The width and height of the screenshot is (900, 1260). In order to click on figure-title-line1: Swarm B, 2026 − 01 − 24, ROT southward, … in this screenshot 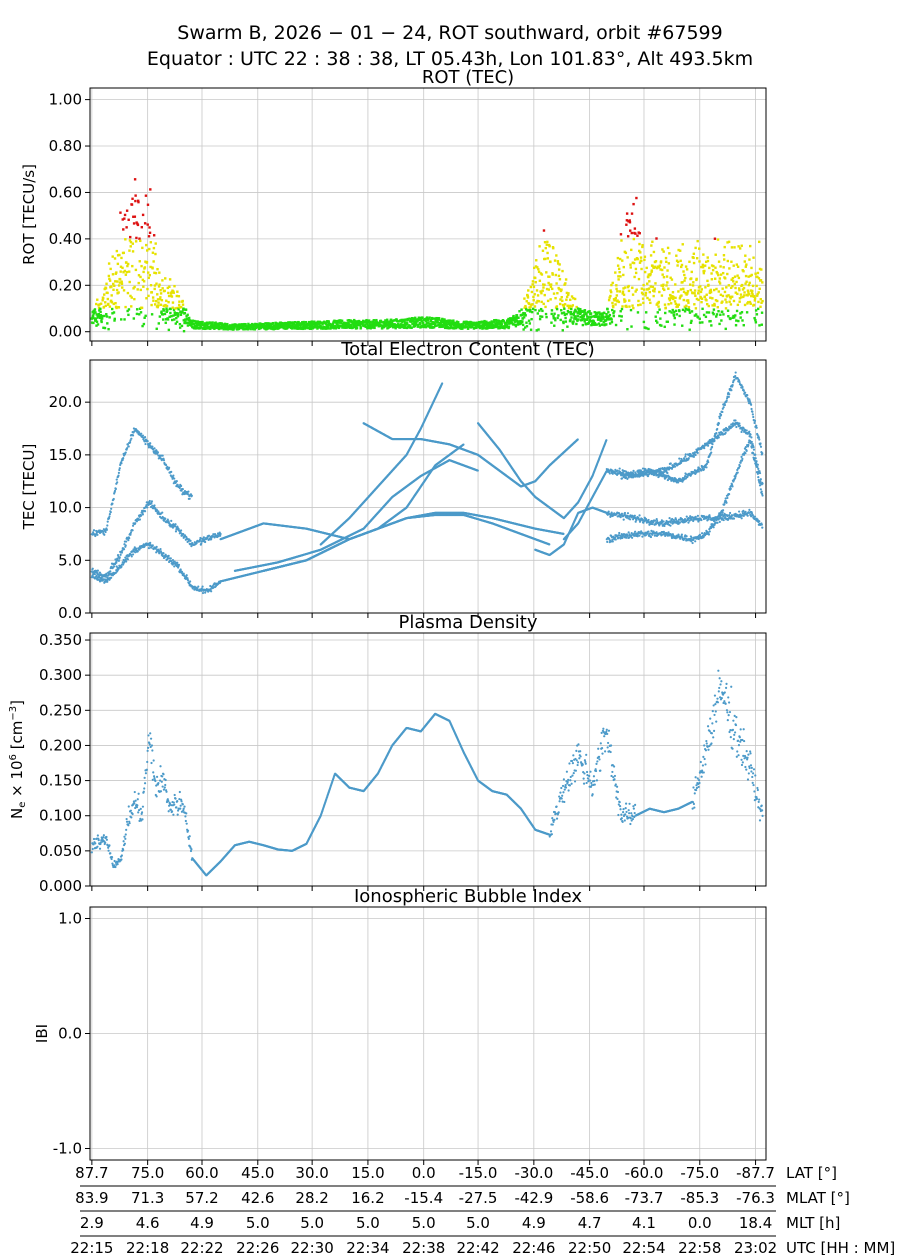, I will do `click(450, 33)`.